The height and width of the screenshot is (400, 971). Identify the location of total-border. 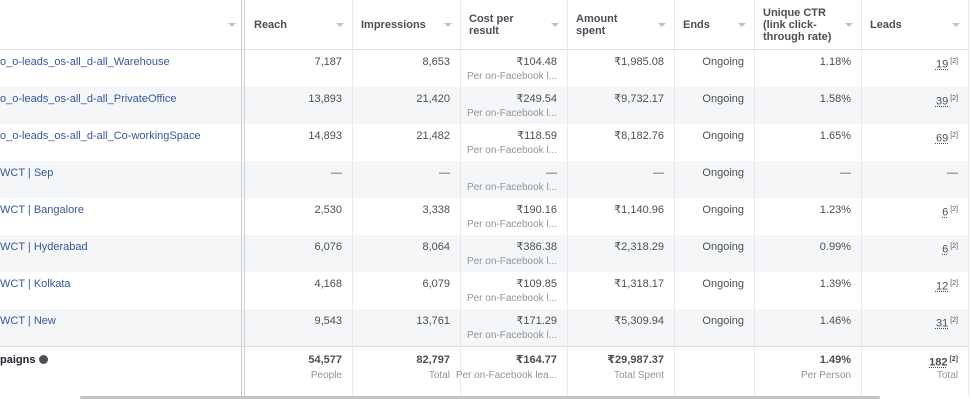
(484, 346).